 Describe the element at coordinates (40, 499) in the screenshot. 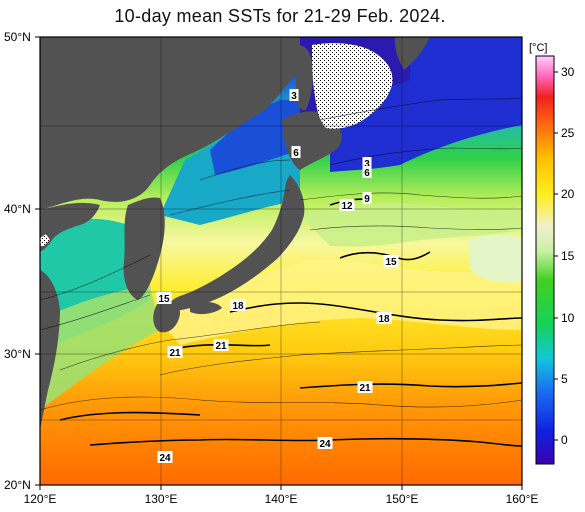

I see `lon-label-120e: 120°E` at that location.